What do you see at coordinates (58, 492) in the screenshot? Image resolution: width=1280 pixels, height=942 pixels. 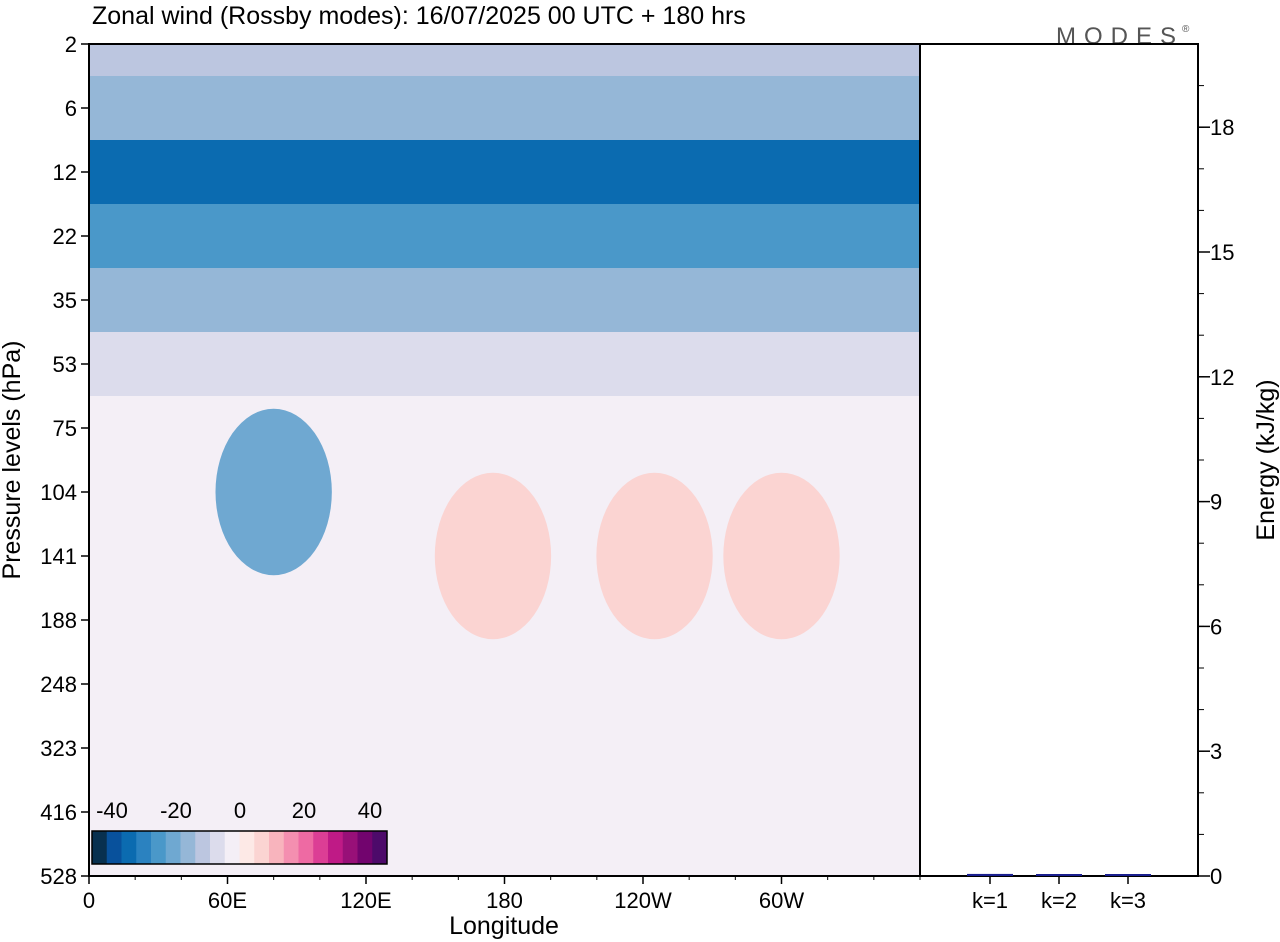 I see `y-tick-label: 104` at bounding box center [58, 492].